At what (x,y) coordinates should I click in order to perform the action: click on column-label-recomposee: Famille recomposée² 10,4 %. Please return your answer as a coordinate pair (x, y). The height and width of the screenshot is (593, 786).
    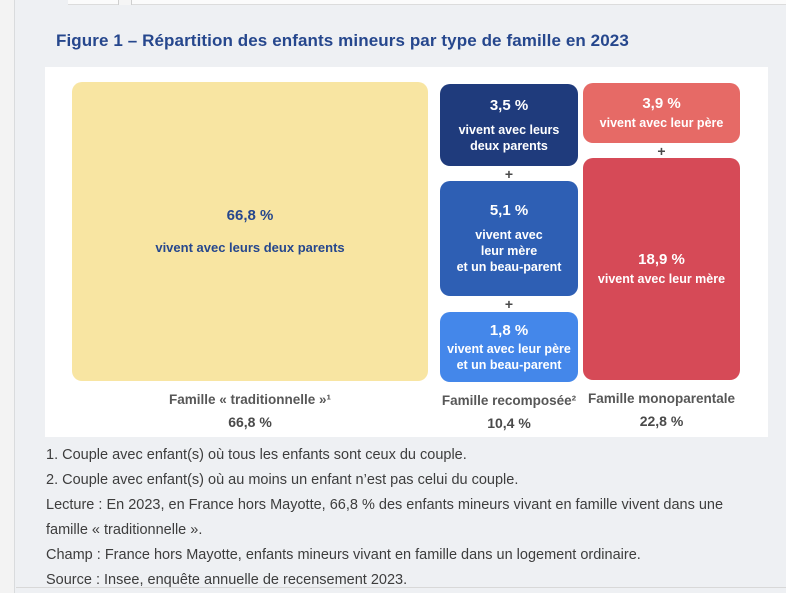
    Looking at the image, I should click on (509, 412).